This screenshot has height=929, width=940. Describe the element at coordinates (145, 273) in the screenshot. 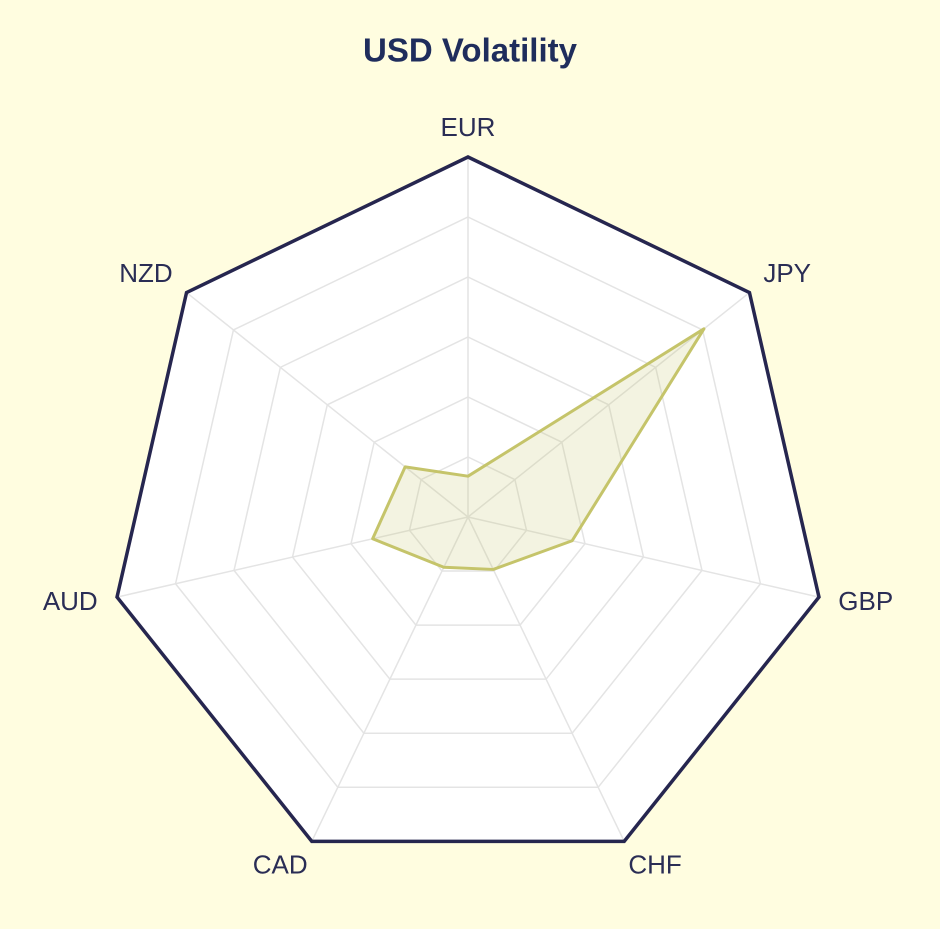

I see `axis-label: NZD` at that location.